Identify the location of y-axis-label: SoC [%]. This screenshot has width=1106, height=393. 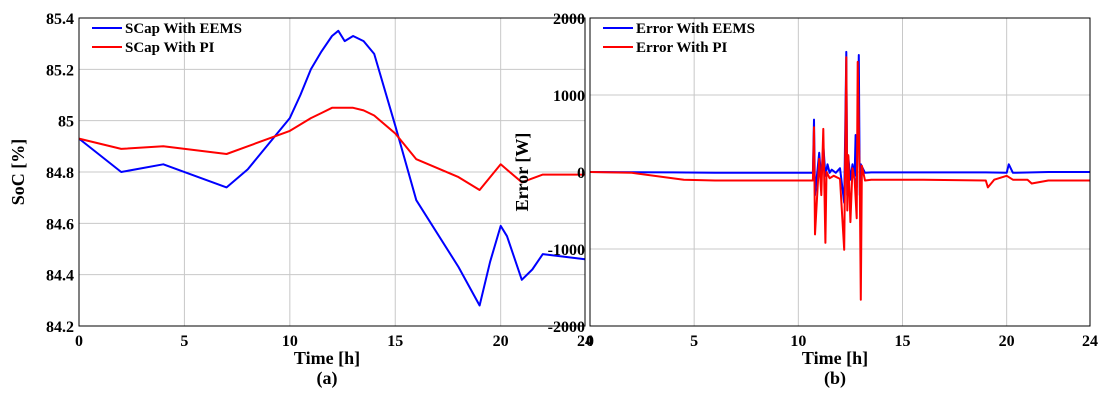
(18, 172).